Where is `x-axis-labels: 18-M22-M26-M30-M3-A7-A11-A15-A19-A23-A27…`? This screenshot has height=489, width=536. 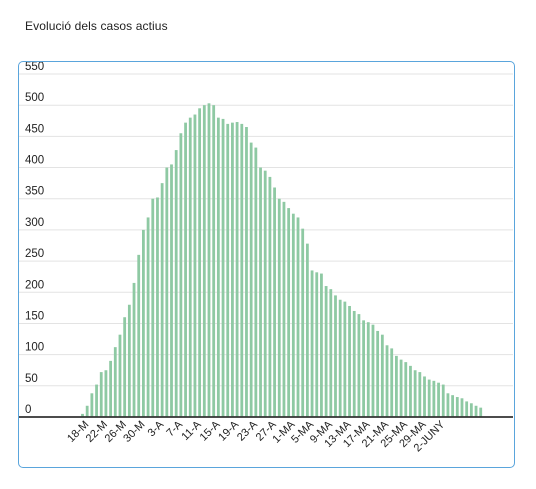
x-axis-labels: 18-M22-M26-M30-M3-A7-A11-A15-A19-A23-A27… is located at coordinates (256, 436).